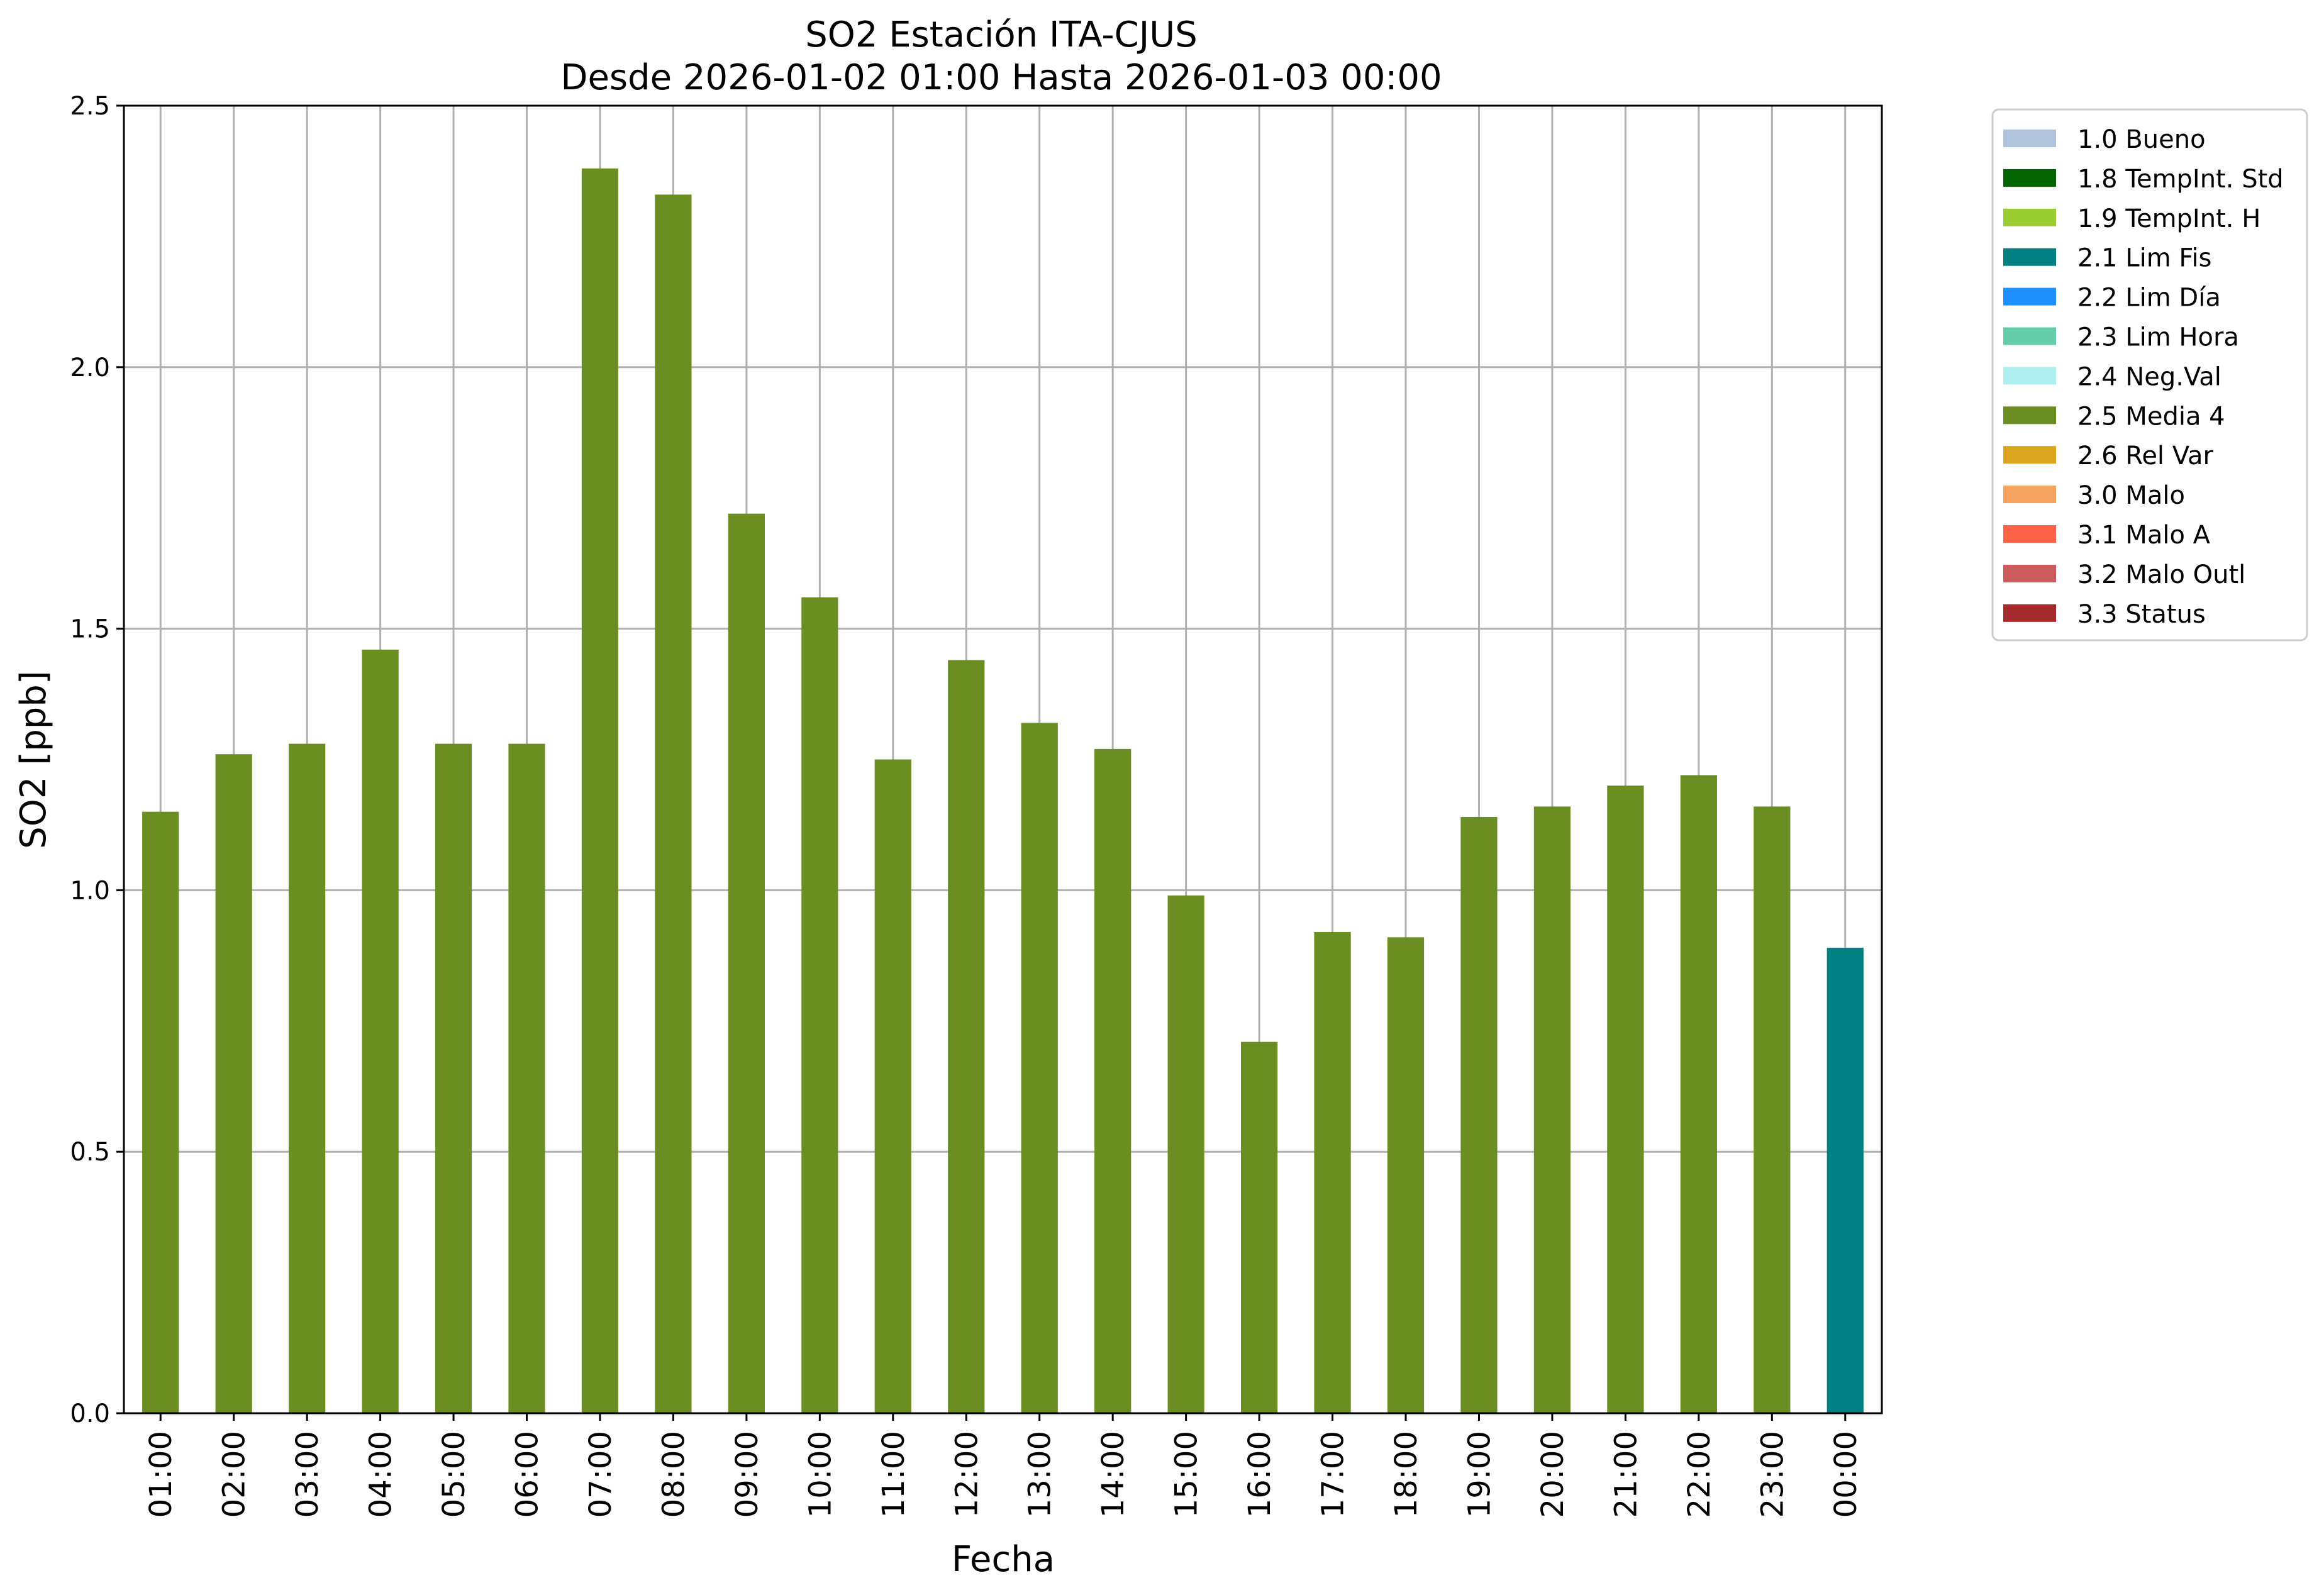 The image size is (2324, 1595). I want to click on bar-02:00, so click(233, 1083).